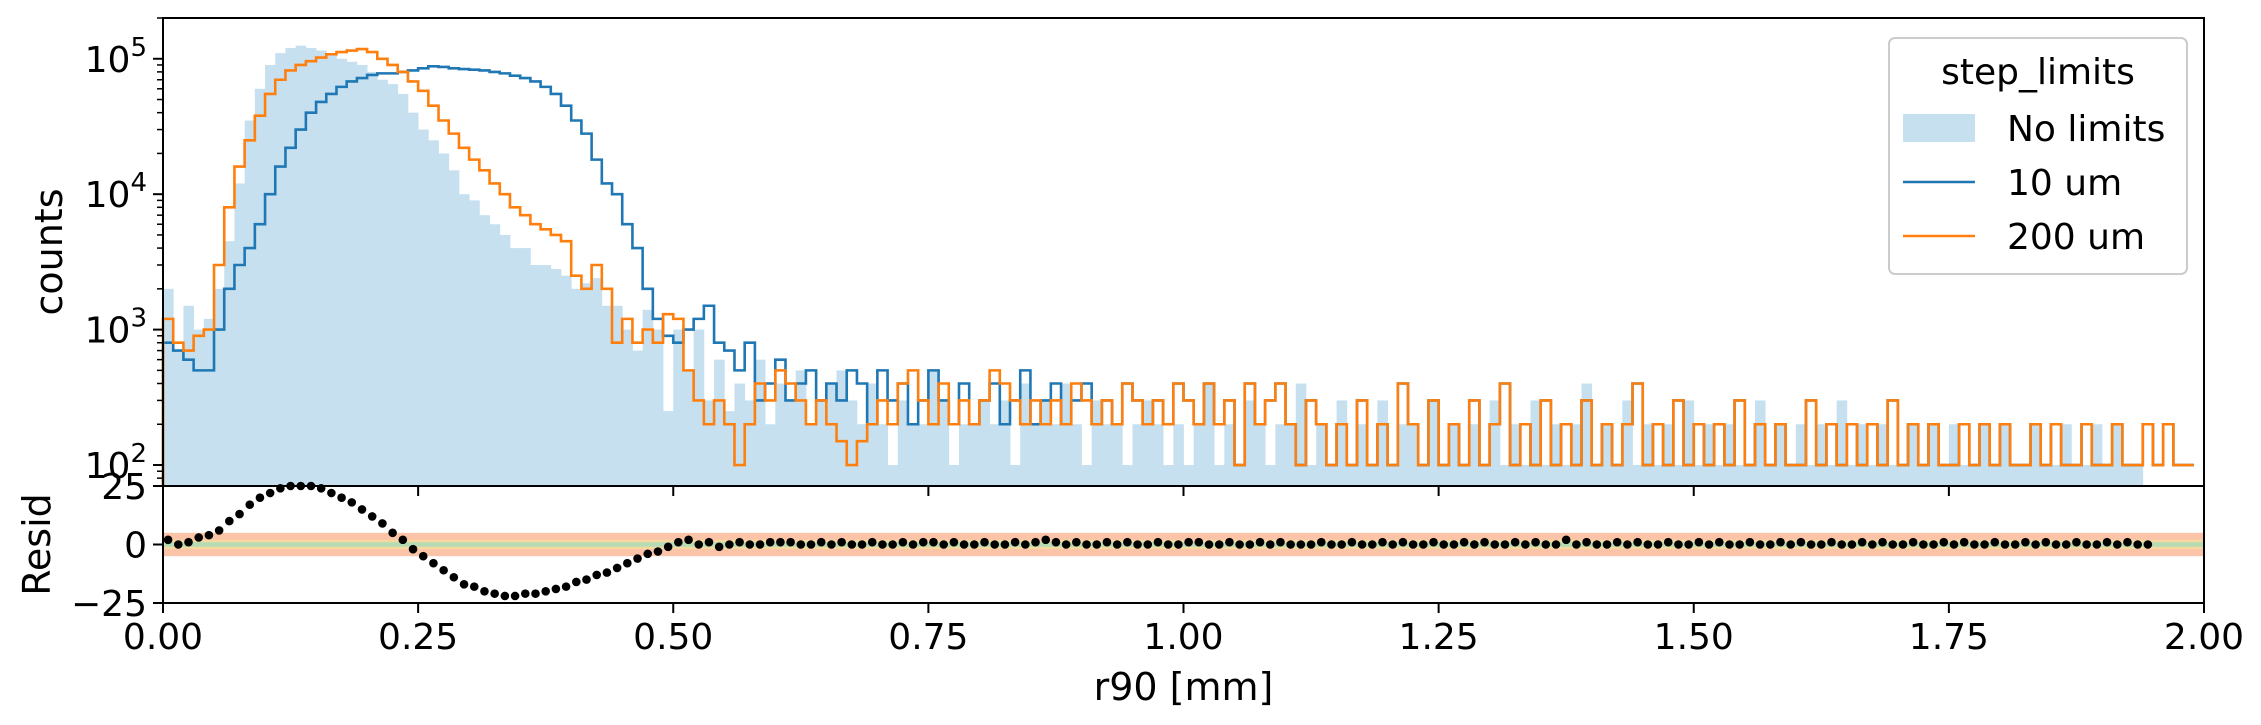  What do you see at coordinates (1949, 637) in the screenshot?
I see `x-tick-label: 1.75` at bounding box center [1949, 637].